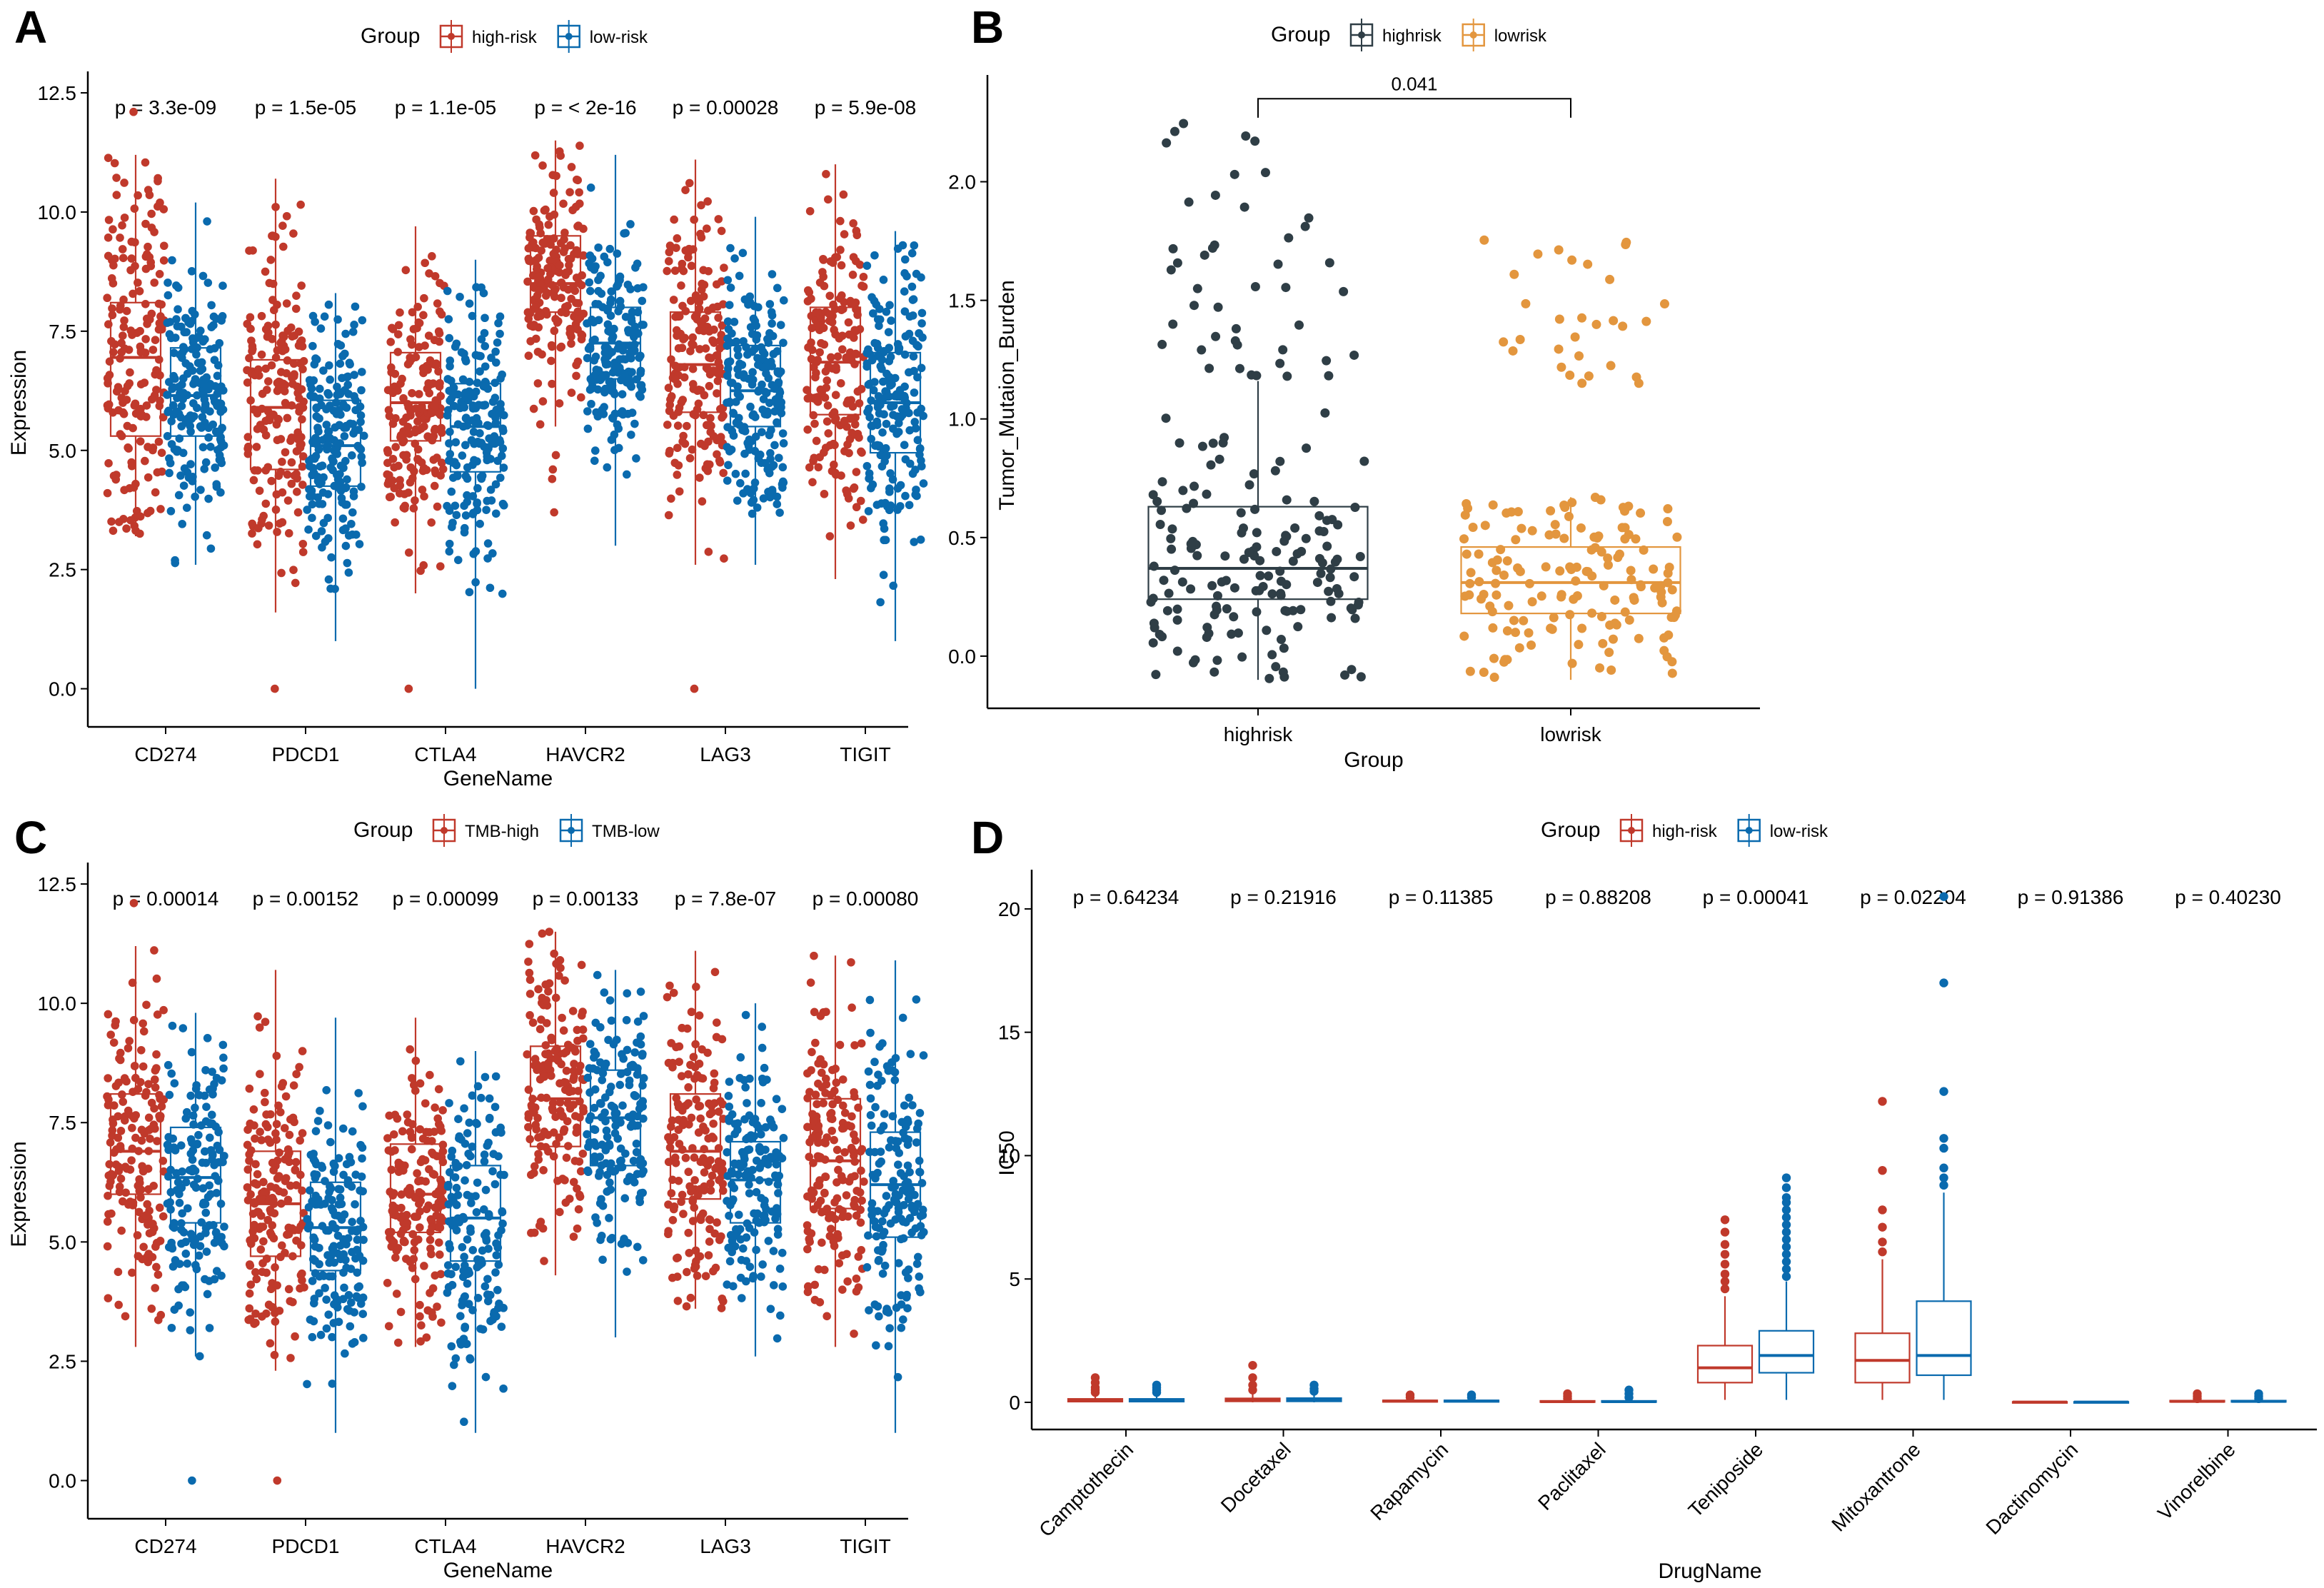 The height and width of the screenshot is (1588, 2324). Describe the element at coordinates (335, 1237) in the screenshot. I see `points-TMB-low-PDCD1` at that location.